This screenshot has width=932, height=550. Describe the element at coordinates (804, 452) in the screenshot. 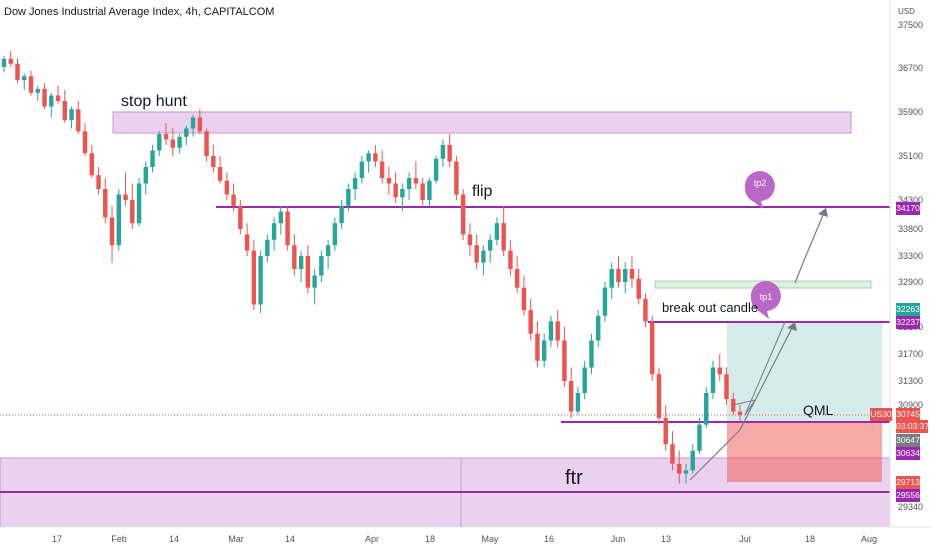

I see `stop-area` at that location.